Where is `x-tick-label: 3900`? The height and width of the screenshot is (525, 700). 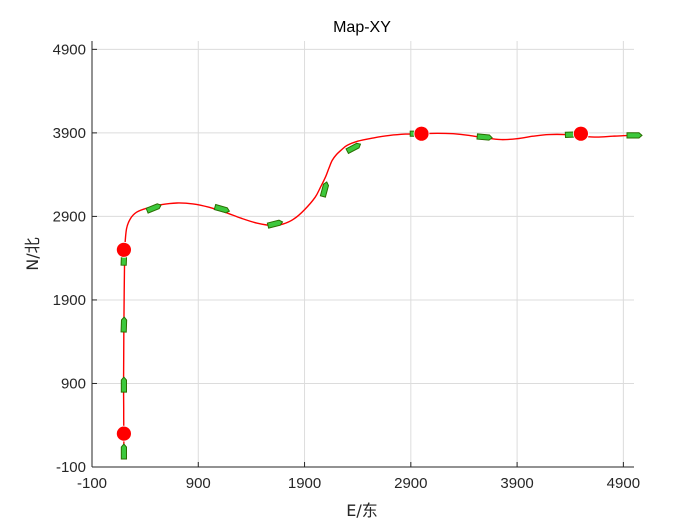 x-tick-label: 3900 is located at coordinates (516, 483).